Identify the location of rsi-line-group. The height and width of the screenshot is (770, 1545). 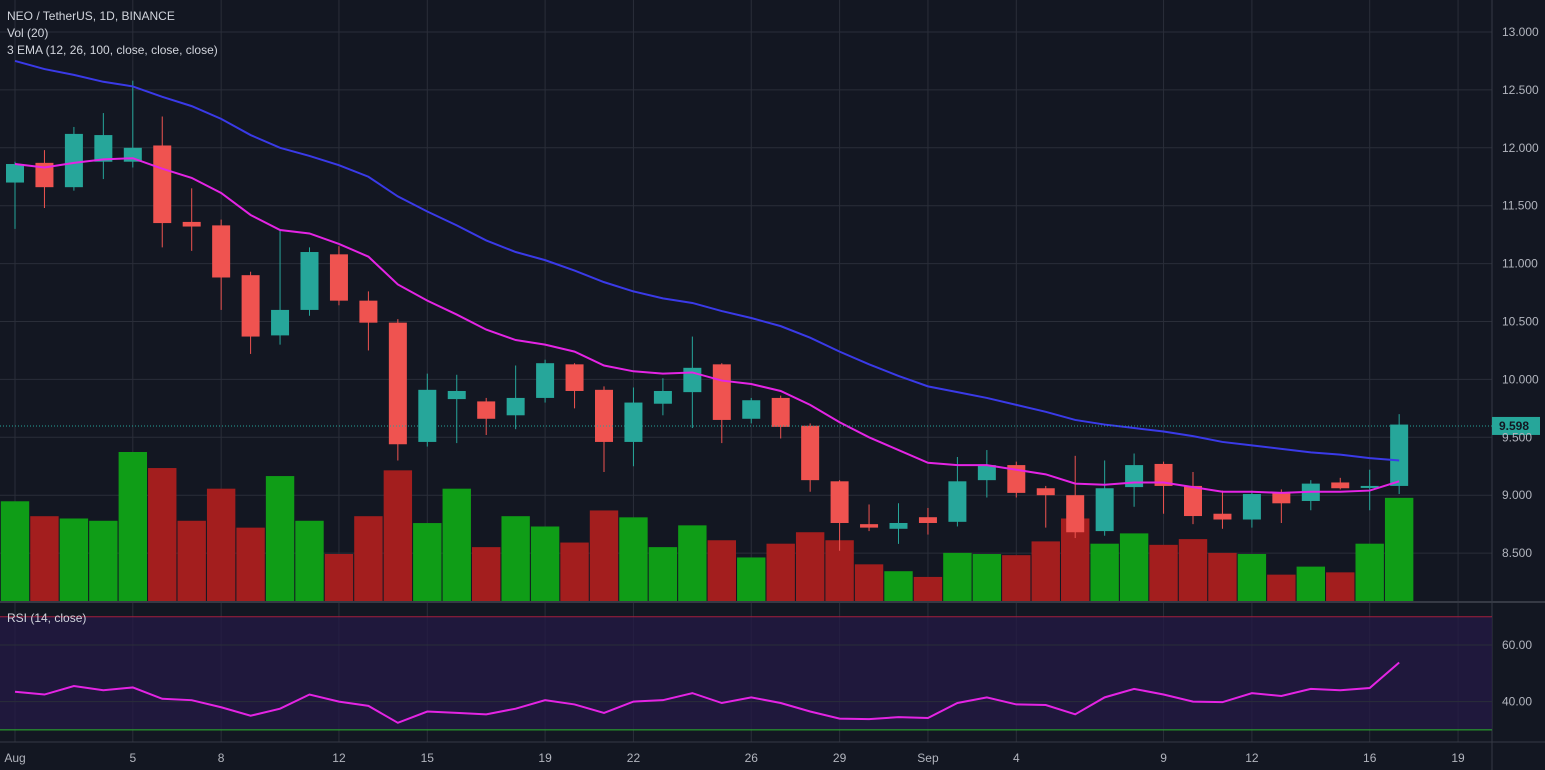
(707, 692).